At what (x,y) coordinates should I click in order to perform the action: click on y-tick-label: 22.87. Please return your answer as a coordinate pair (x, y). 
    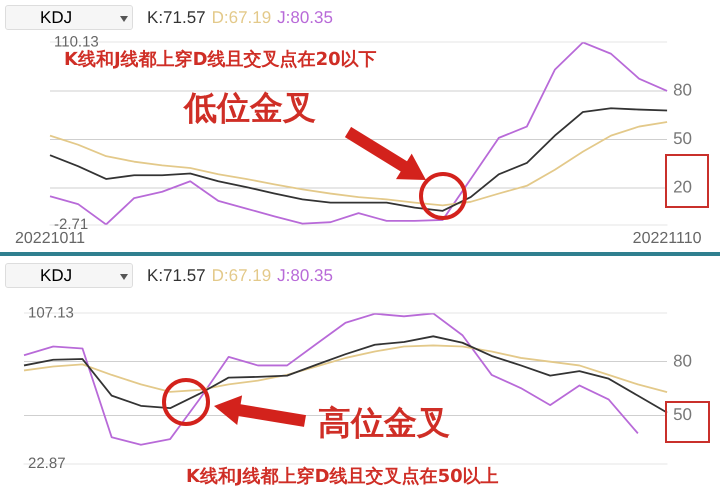
    Looking at the image, I should click on (47, 463).